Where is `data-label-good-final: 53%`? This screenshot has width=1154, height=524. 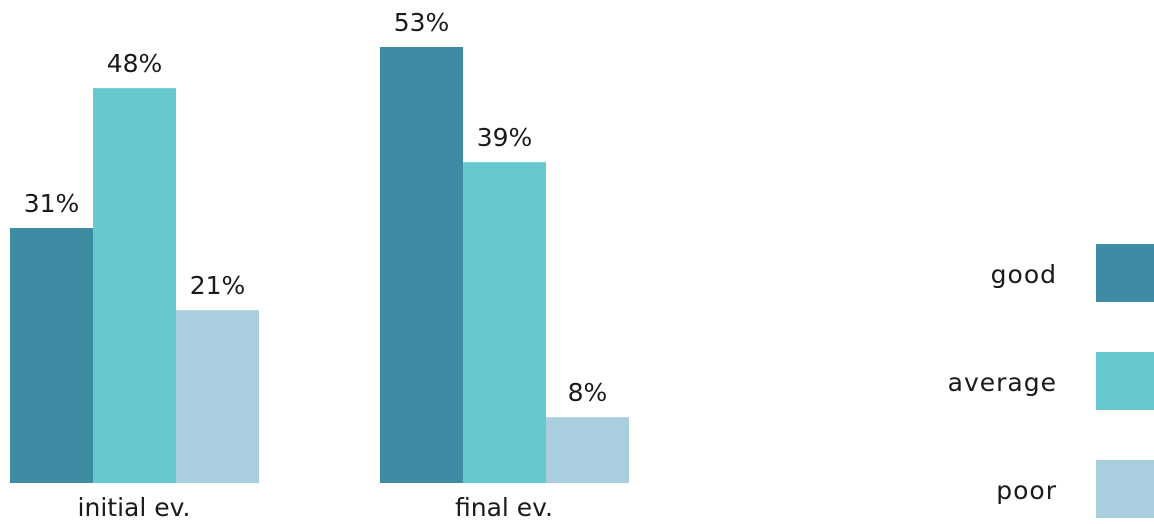
data-label-good-final: 53% is located at coordinates (422, 22).